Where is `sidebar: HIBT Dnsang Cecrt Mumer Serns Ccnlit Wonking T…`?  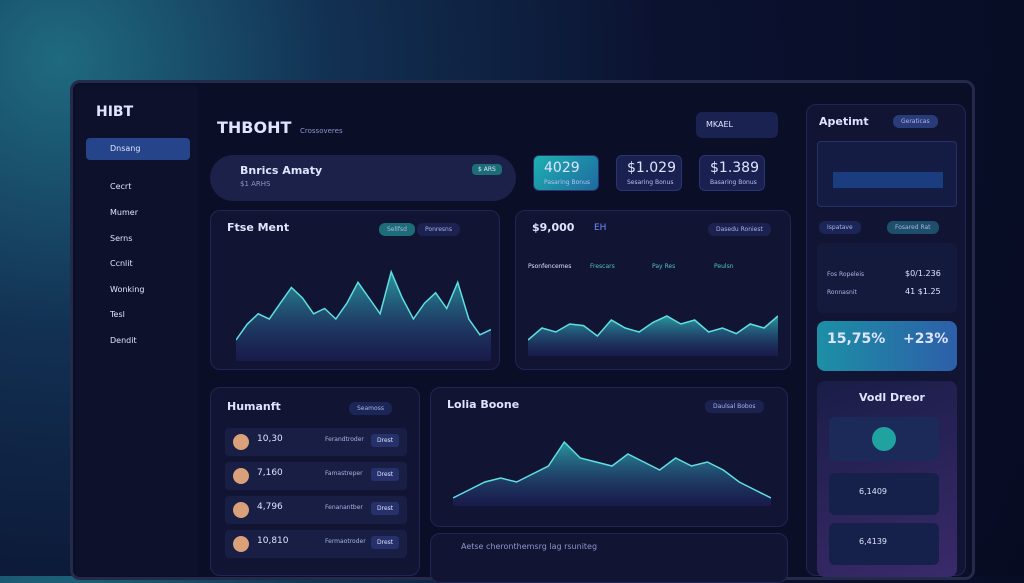
sidebar: HIBT Dnsang Cecrt Mumer Serns Ccnlit Wonking T… is located at coordinates (137, 331).